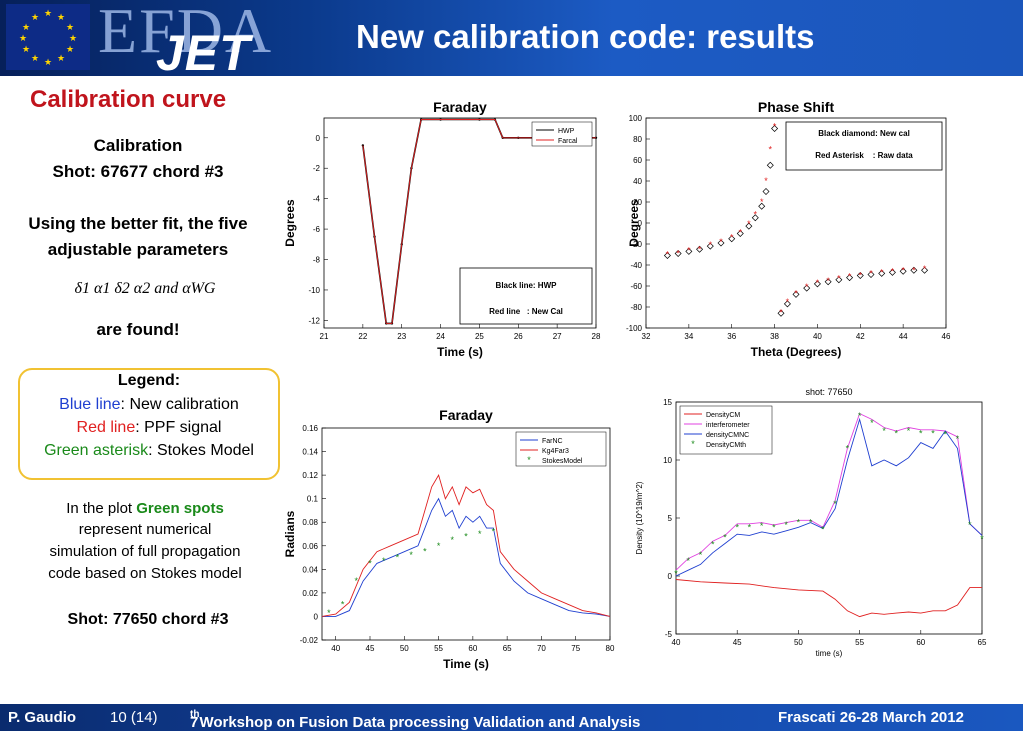 The width and height of the screenshot is (1023, 731). What do you see at coordinates (314, 290) in the screenshot?
I see `y-tick-label: -10` at bounding box center [314, 290].